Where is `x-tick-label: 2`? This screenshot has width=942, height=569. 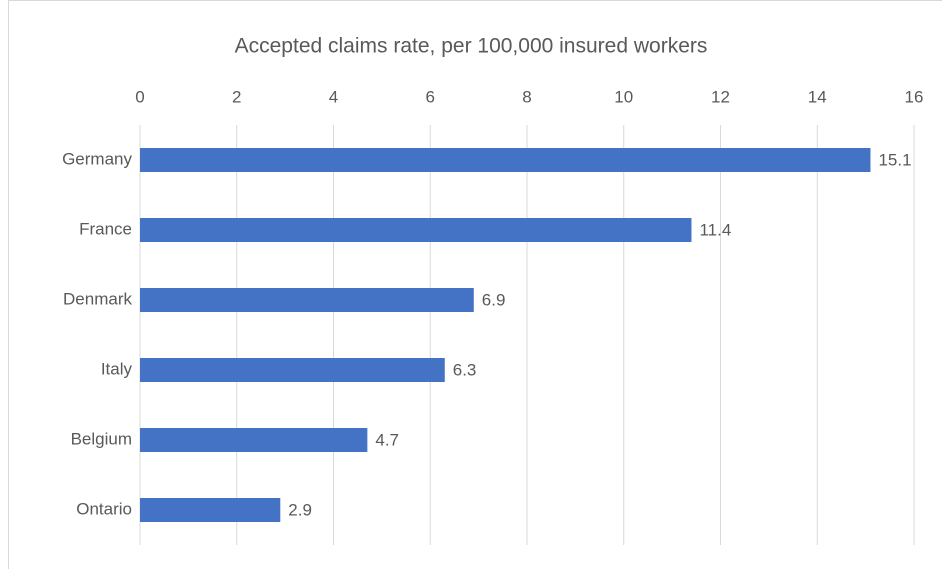 x-tick-label: 2 is located at coordinates (236, 96).